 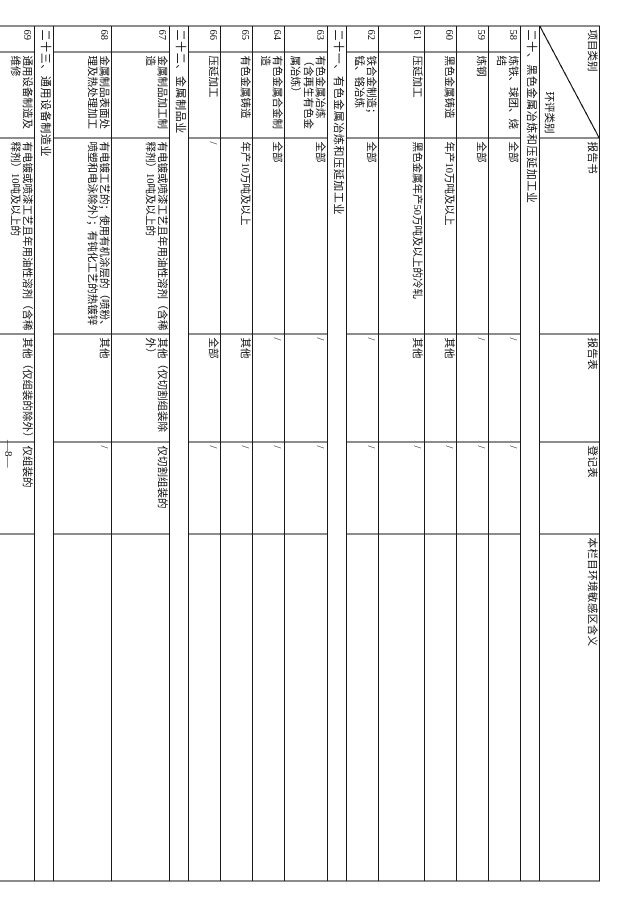 What do you see at coordinates (17, 387) in the screenshot?
I see `report-form-cell: 其他（仅组装的除外）` at bounding box center [17, 387].